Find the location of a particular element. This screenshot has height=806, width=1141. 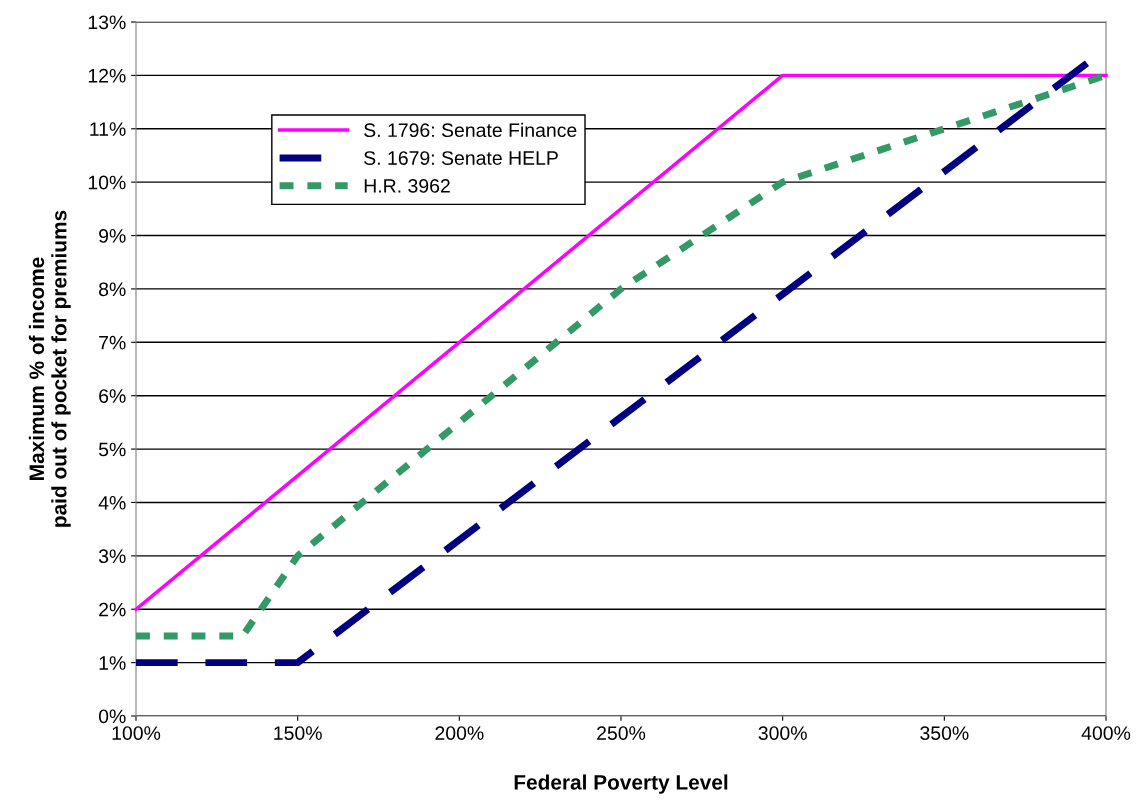

y-axis-title: Maximum % of income paid out of pocket for premiums is located at coordinates (49, 368).